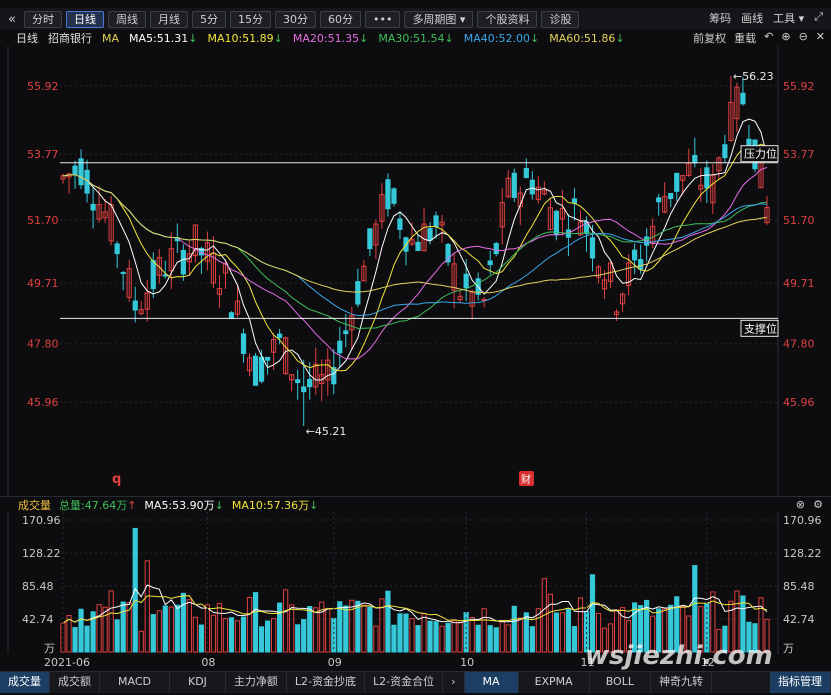 The image size is (831, 695). I want to click on tab-macd: MACD, so click(135, 682).